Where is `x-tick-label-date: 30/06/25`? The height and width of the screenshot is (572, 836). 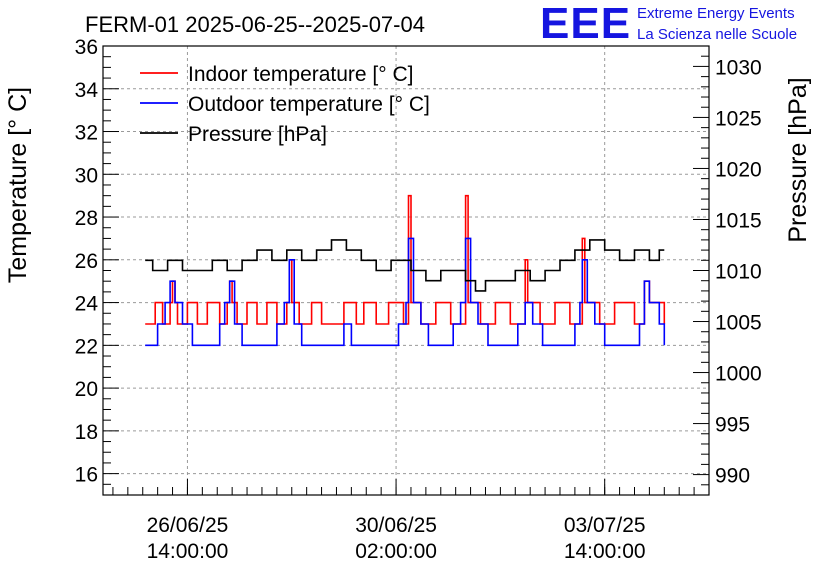
x-tick-label-date: 30/06/25 is located at coordinates (396, 525).